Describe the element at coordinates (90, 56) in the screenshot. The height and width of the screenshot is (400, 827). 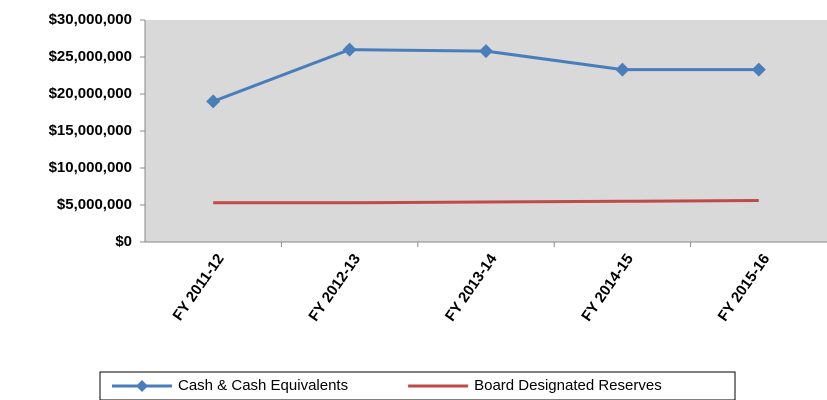
I see `y-tick-label: $25,000,000` at that location.